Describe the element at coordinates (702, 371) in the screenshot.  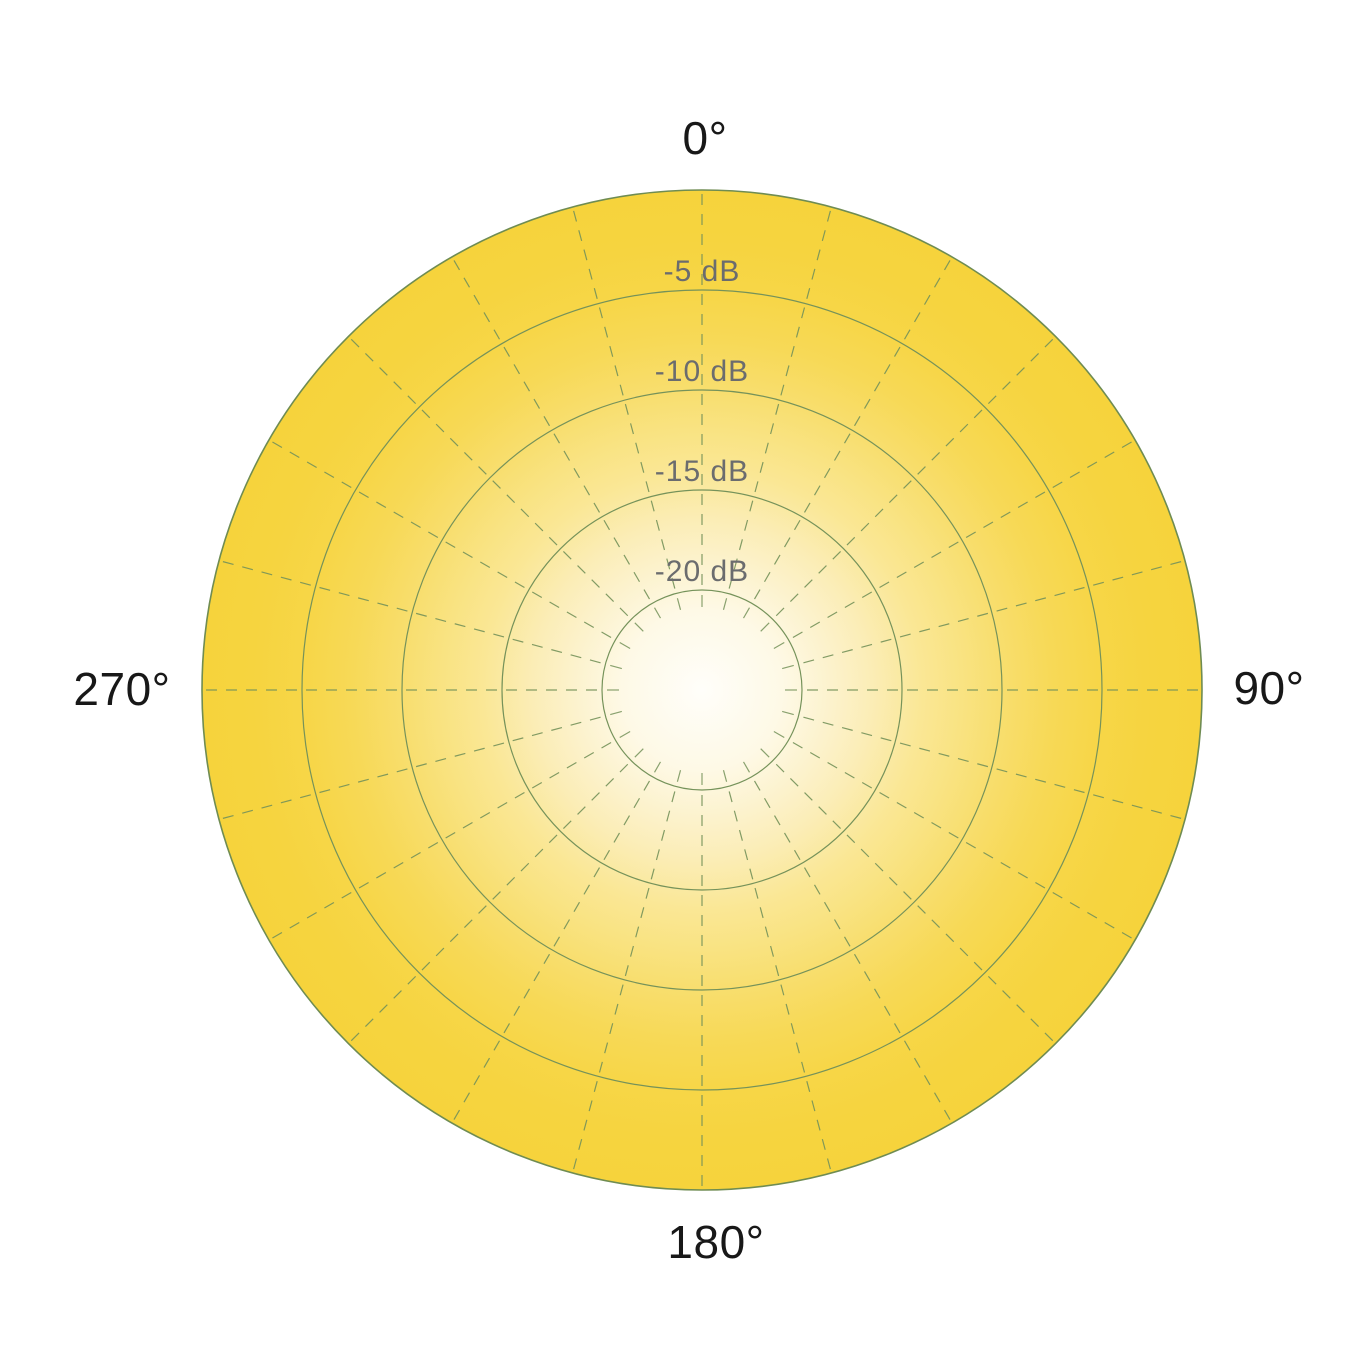
I see `ring-label: -10 dB` at that location.